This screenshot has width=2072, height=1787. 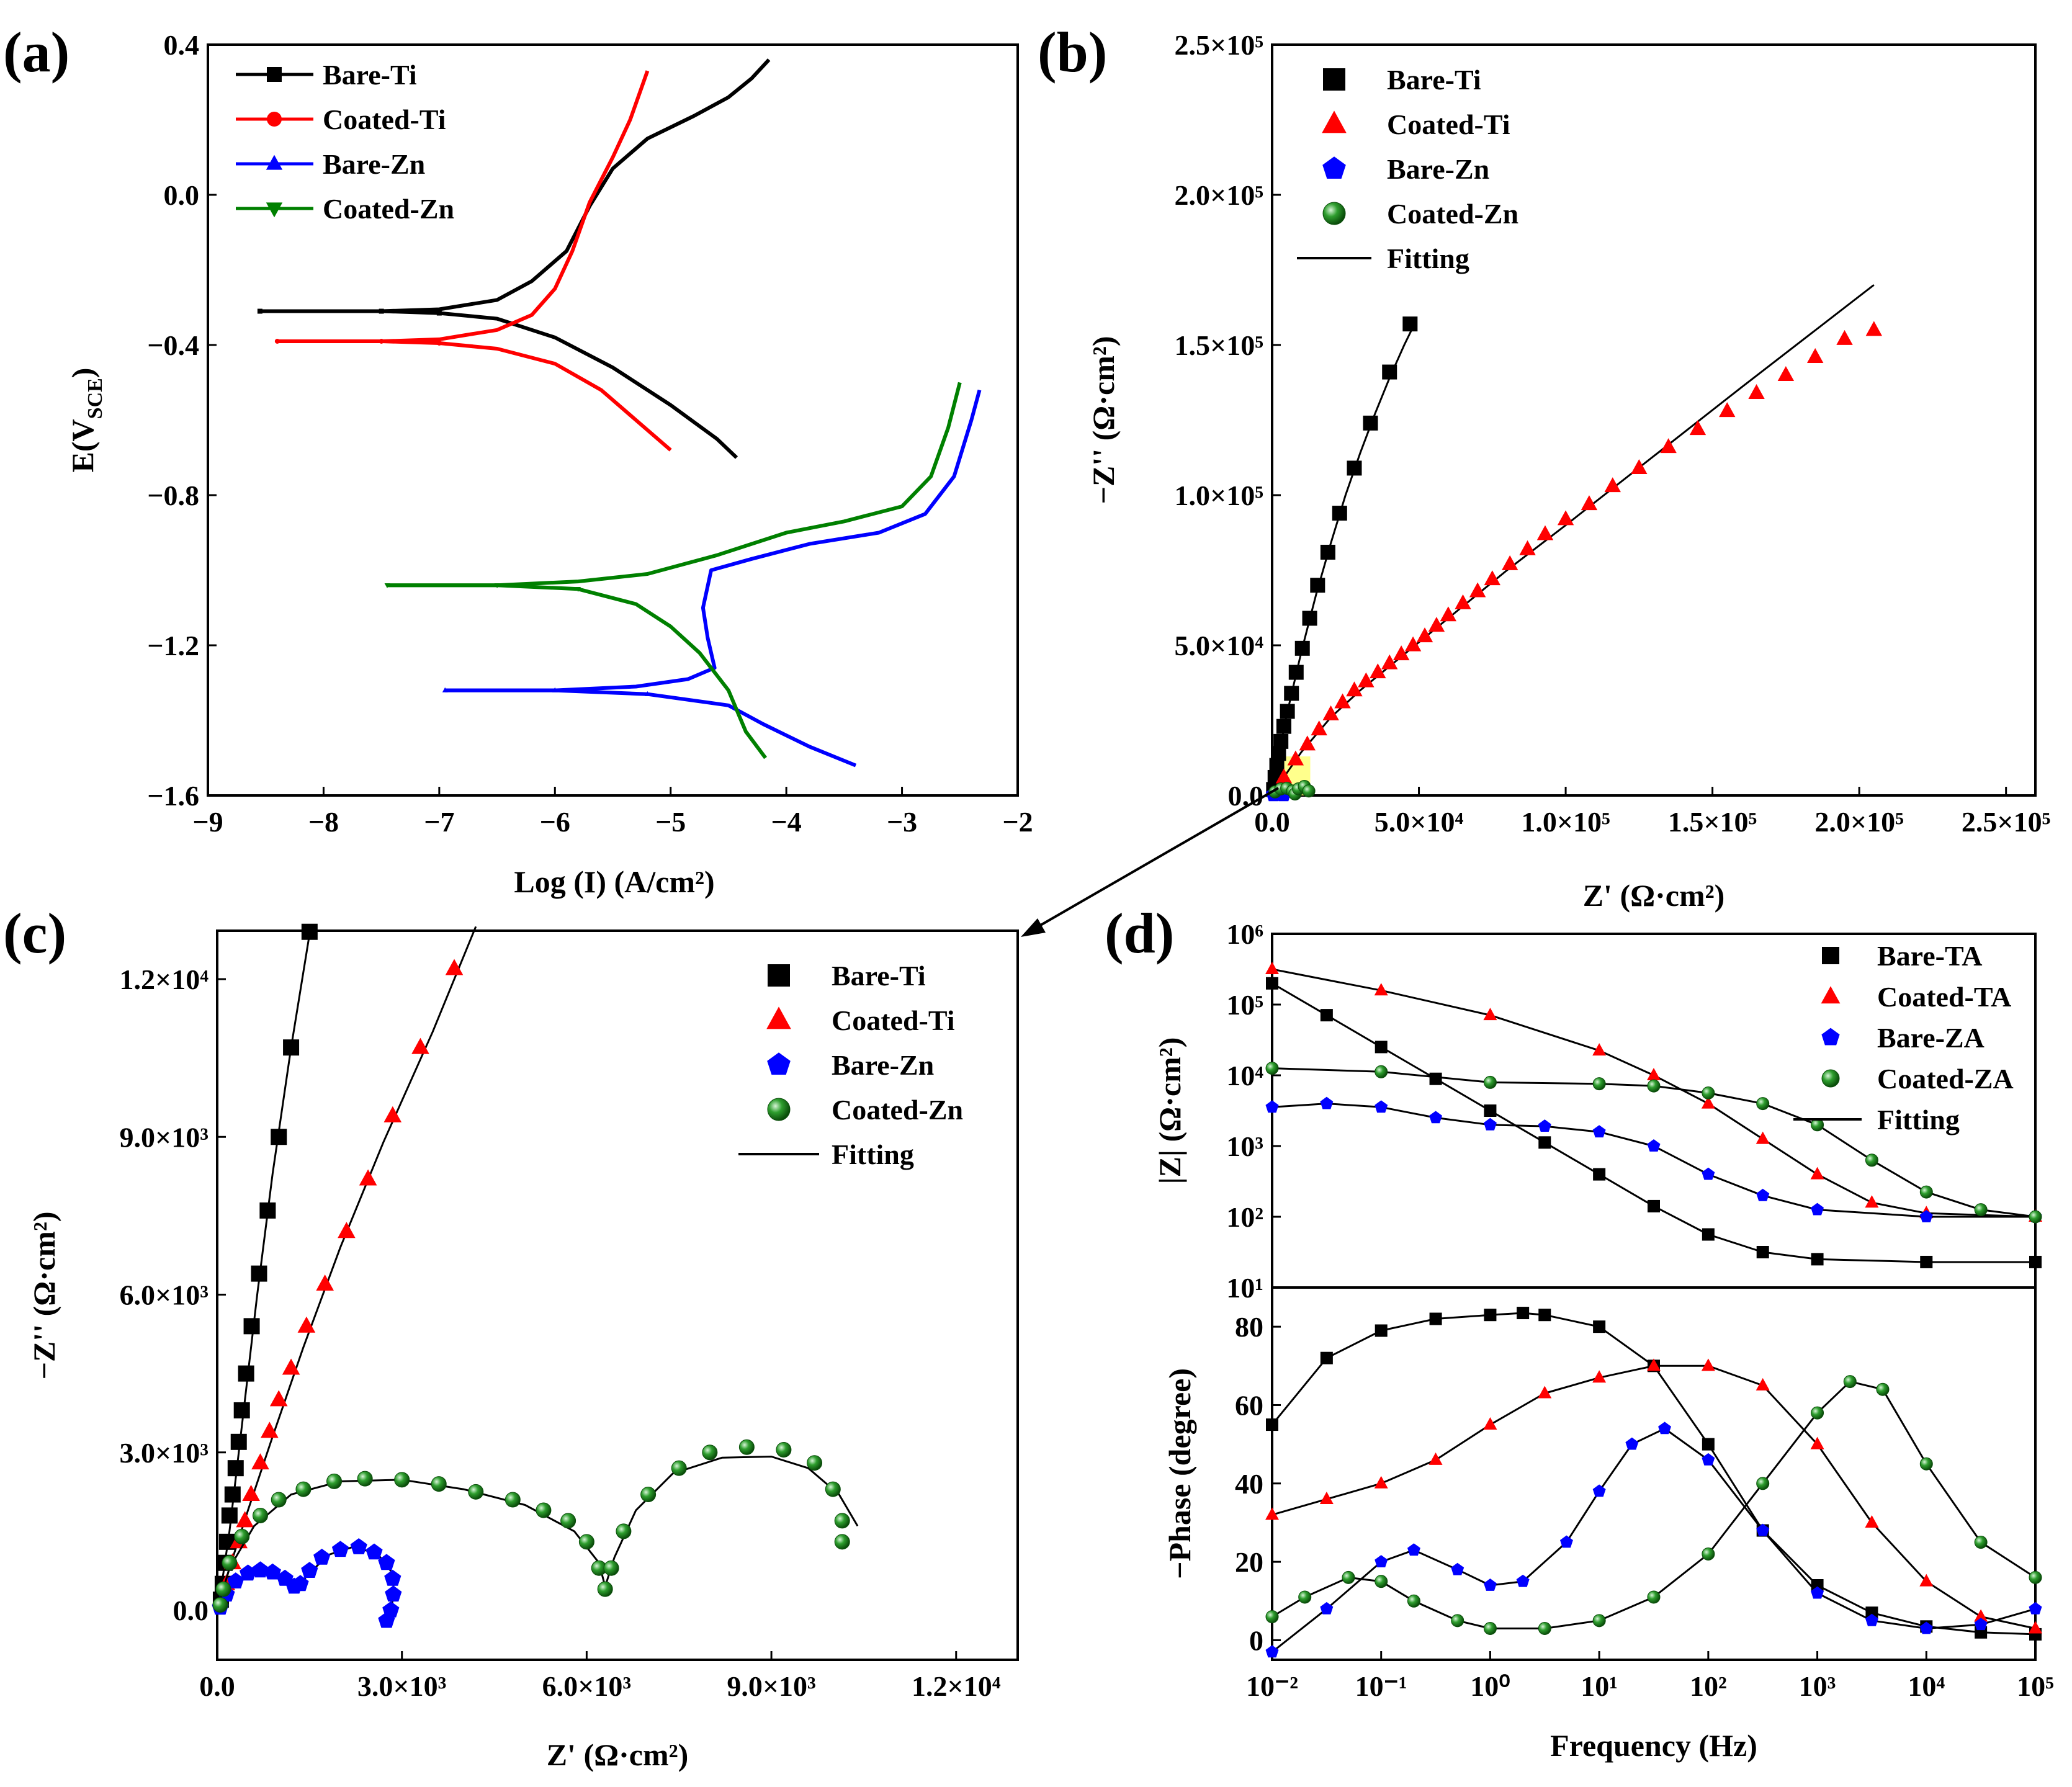 What do you see at coordinates (1139, 933) in the screenshot?
I see `panel-d-label: (d)` at bounding box center [1139, 933].